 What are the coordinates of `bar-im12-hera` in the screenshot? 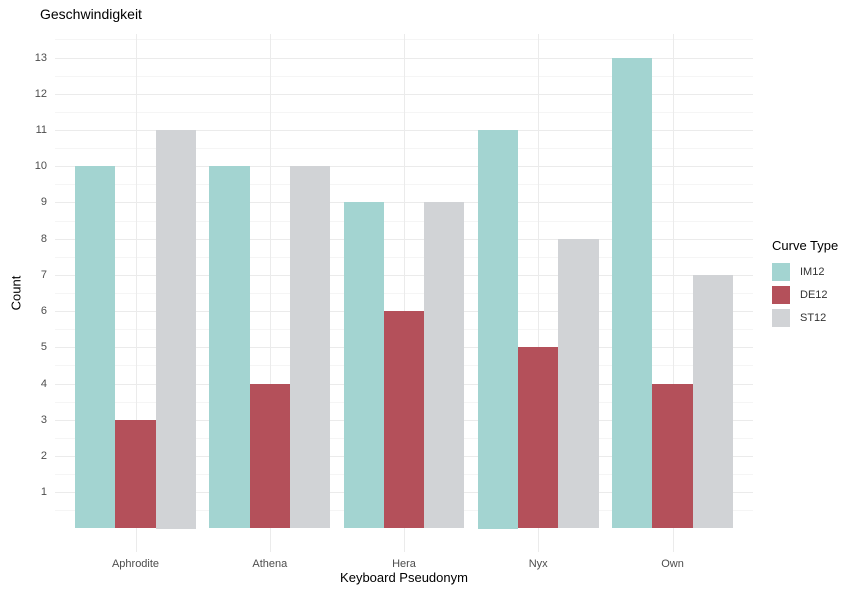 It's located at (363, 365).